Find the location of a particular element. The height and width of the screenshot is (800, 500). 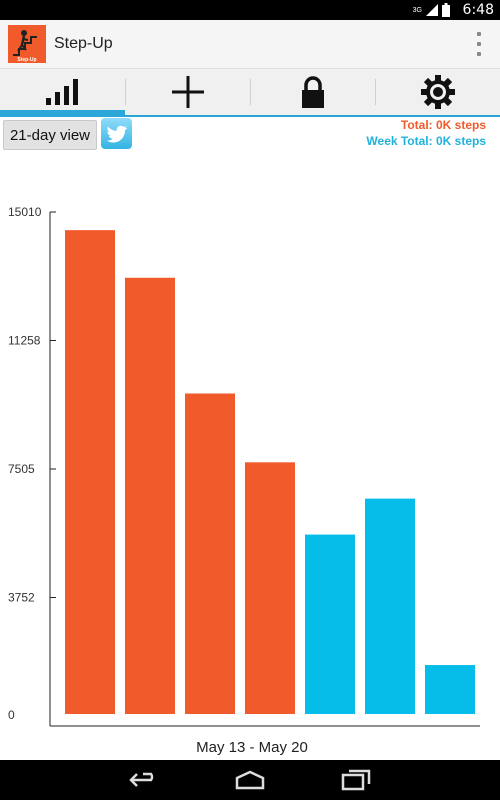

status-icons: 3G is located at coordinates (431, 10).